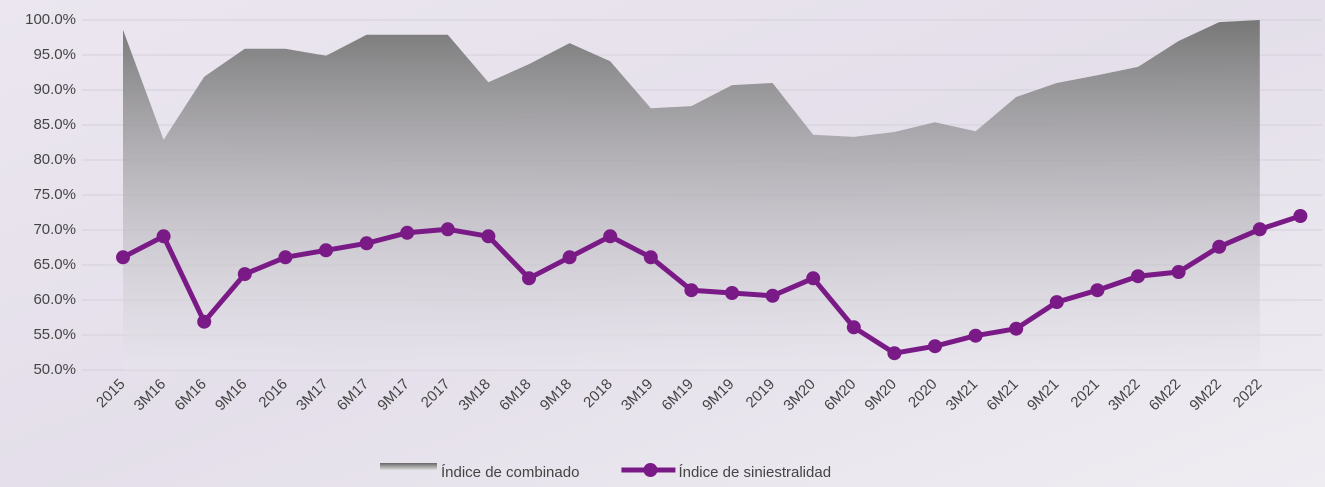  What do you see at coordinates (54, 369) in the screenshot?
I see `y-tick-label: 50.0%` at bounding box center [54, 369].